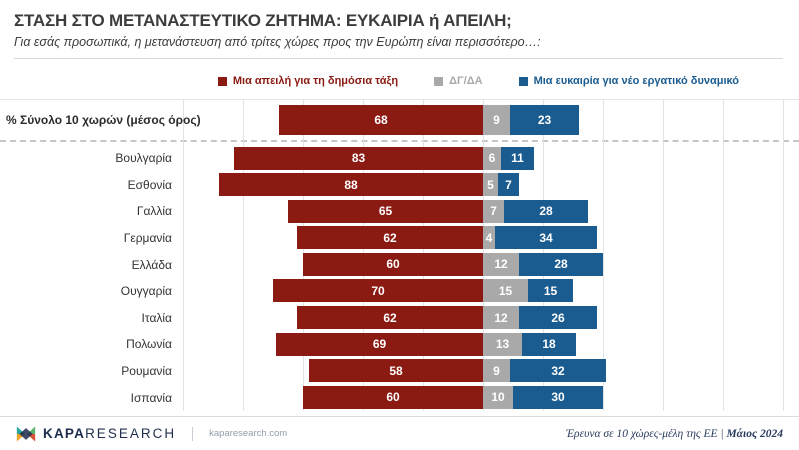  What do you see at coordinates (490, 185) in the screenshot?
I see `segment-dontknow: 5` at bounding box center [490, 185].